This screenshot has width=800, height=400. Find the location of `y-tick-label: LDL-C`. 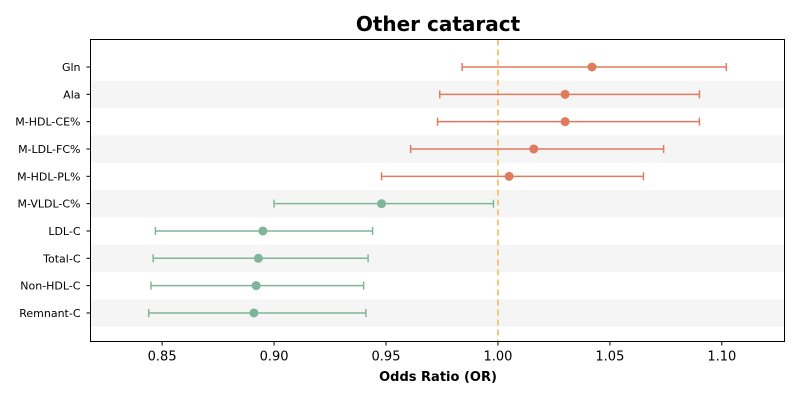

y-tick-label: LDL-C is located at coordinates (64, 231).